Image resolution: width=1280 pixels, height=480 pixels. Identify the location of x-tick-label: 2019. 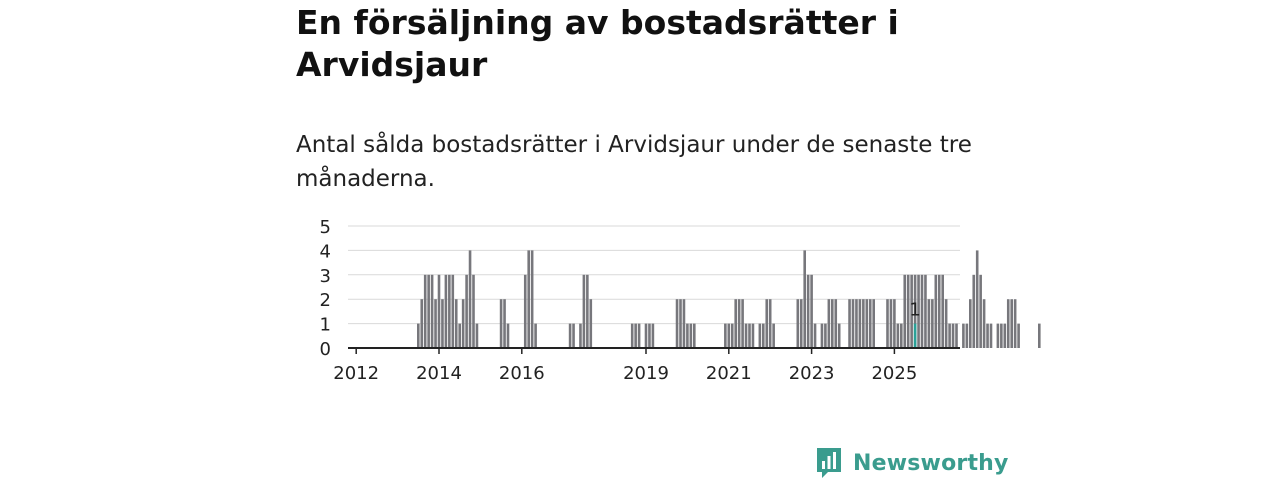
(646, 373).